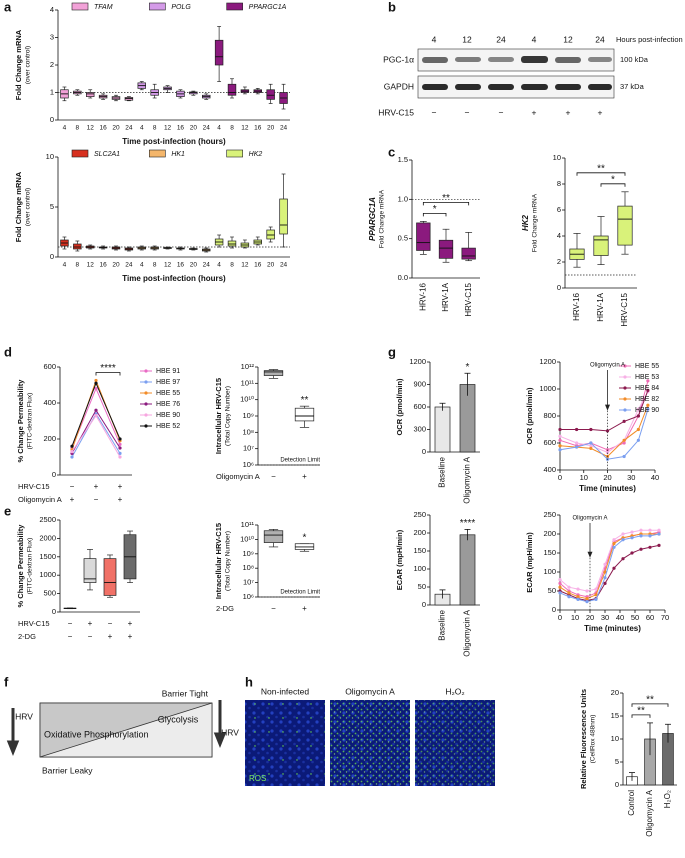 This screenshot has width=685, height=858. I want to click on blot-size: 37 kDa, so click(632, 86).